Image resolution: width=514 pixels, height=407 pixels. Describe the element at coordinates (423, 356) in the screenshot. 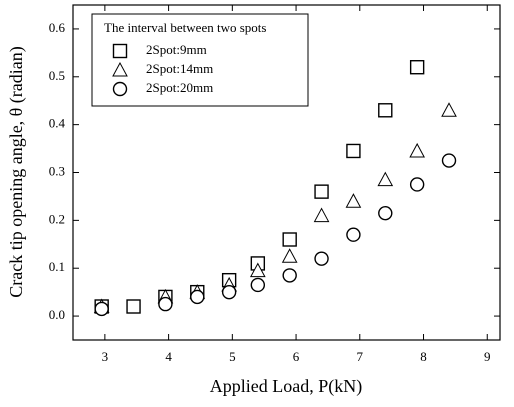

I see `x-tick-label: 8` at that location.